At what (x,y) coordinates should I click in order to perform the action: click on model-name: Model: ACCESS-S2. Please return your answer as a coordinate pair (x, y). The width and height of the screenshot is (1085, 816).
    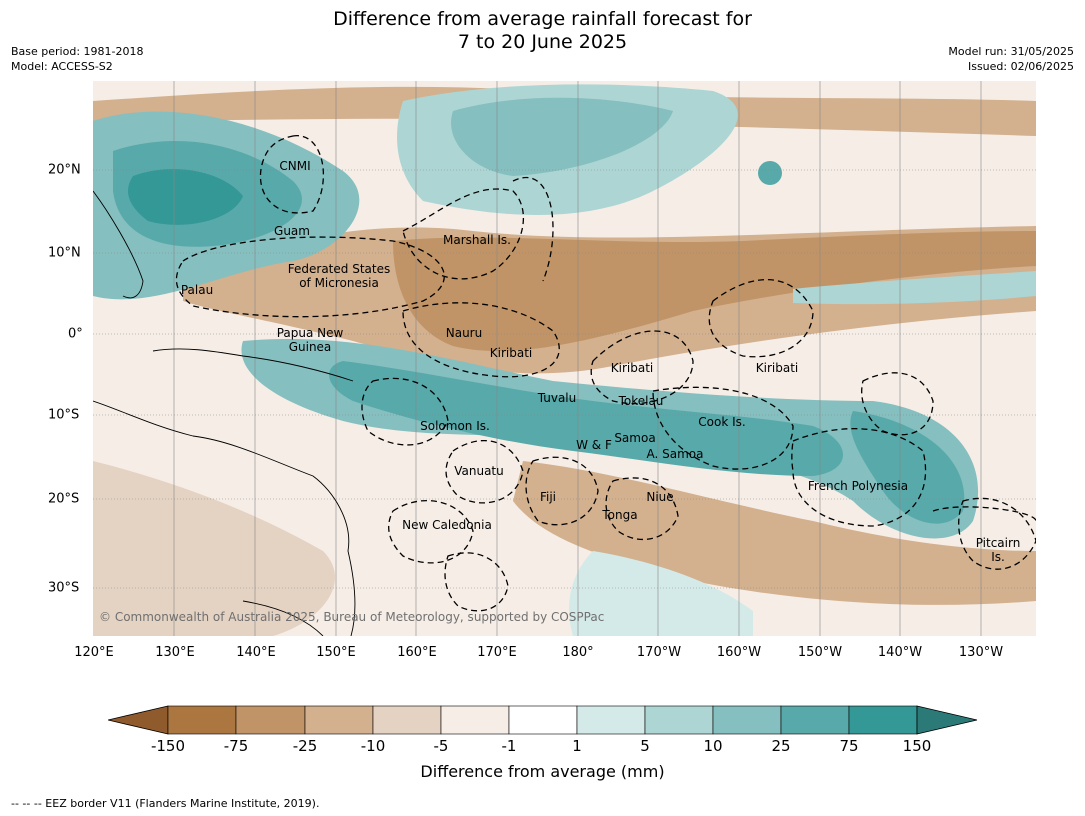
    Looking at the image, I should click on (62, 66).